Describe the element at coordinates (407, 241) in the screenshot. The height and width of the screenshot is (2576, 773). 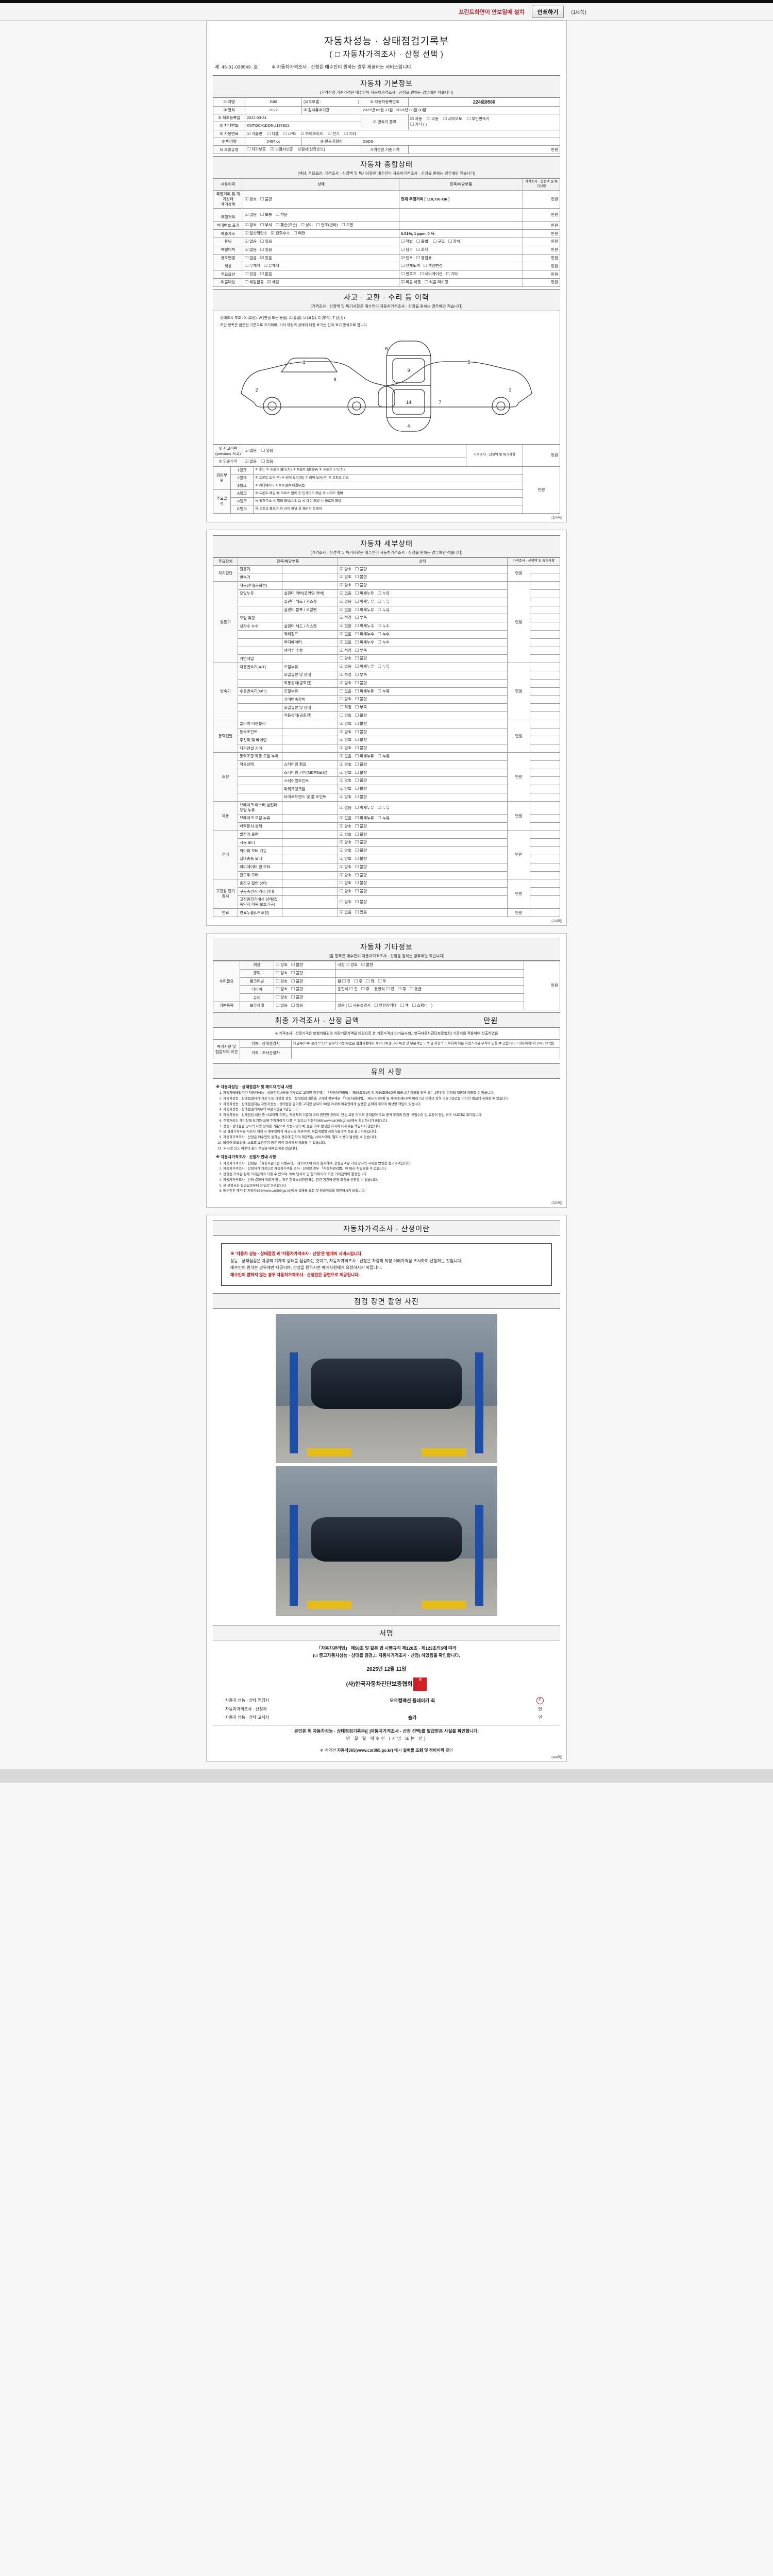
I see `option-적법: ☐ 적법` at that location.